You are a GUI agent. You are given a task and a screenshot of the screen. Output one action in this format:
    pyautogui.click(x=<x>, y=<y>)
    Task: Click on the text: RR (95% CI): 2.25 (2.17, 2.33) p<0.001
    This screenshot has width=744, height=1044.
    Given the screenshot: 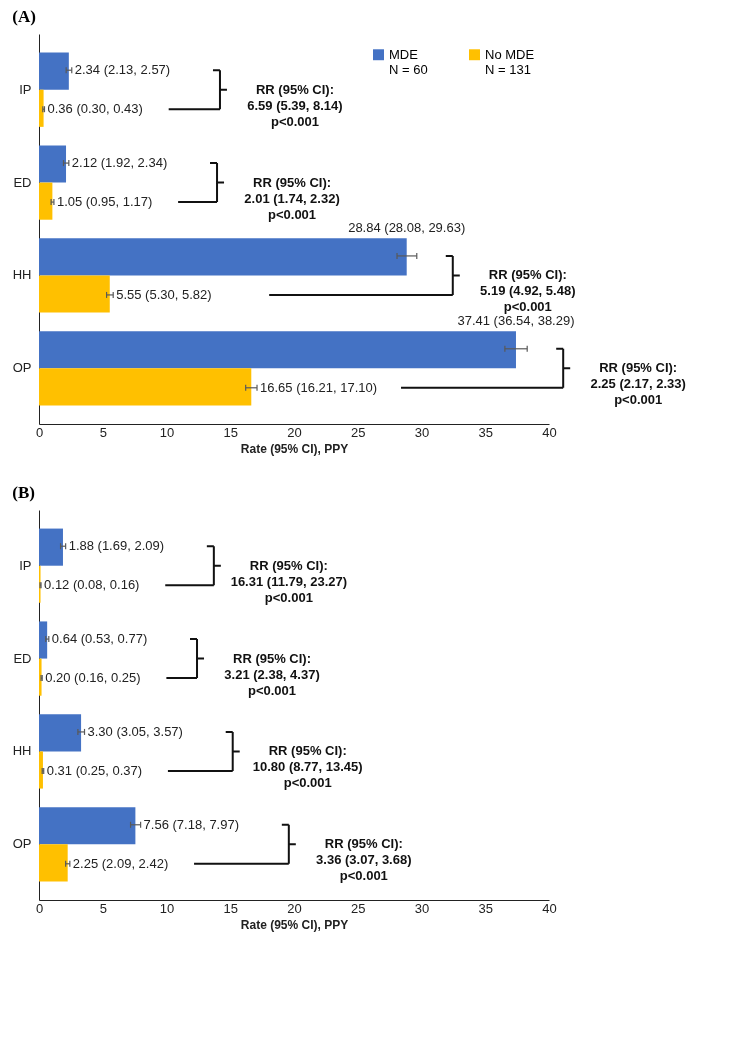 What is the action you would take?
    pyautogui.click(x=638, y=384)
    